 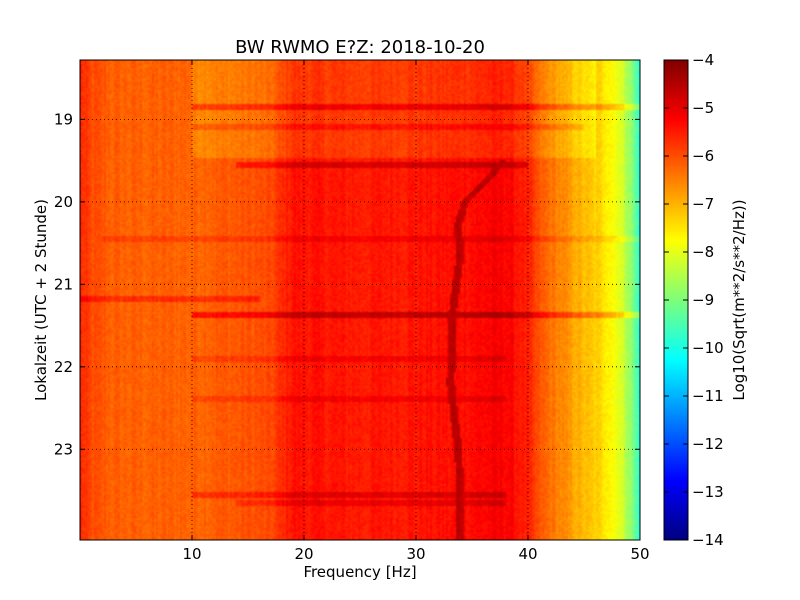 What do you see at coordinates (63, 367) in the screenshot?
I see `y-tick-label: 22` at bounding box center [63, 367].